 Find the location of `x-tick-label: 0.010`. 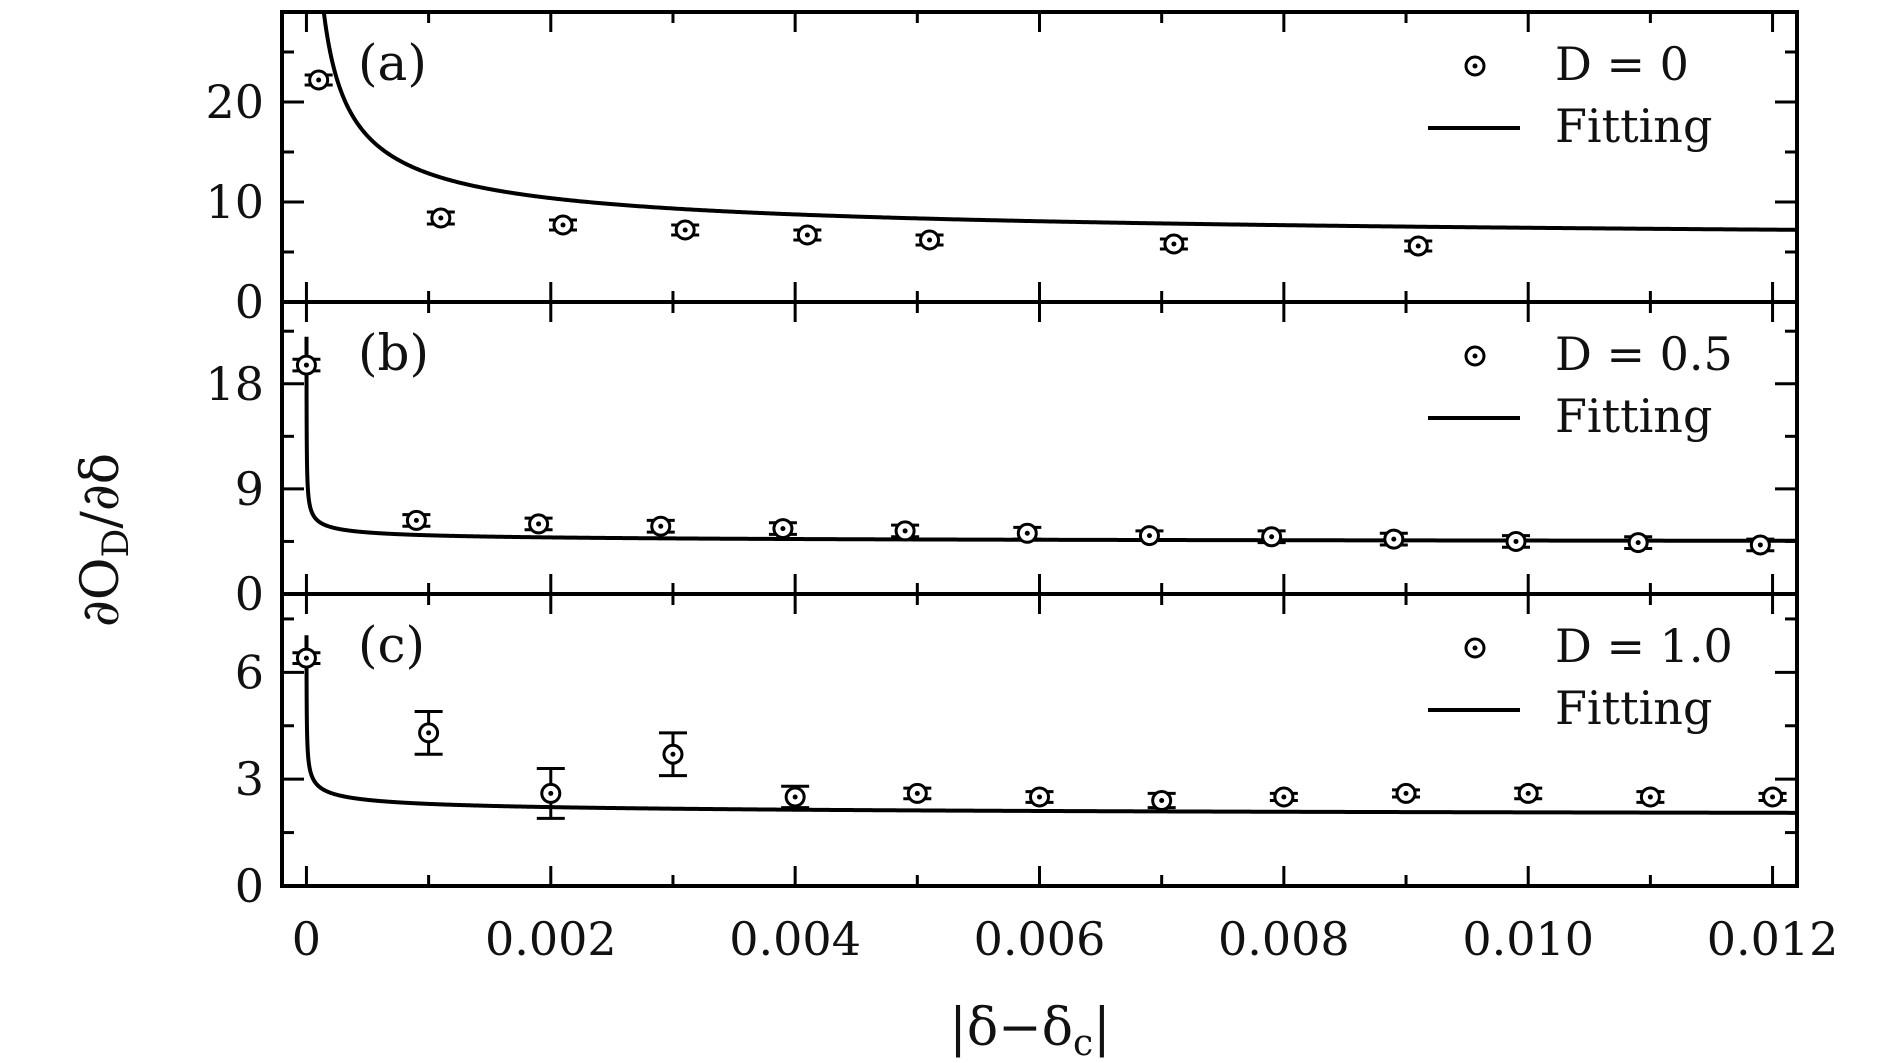

x-tick-label: 0.010 is located at coordinates (1528, 939).